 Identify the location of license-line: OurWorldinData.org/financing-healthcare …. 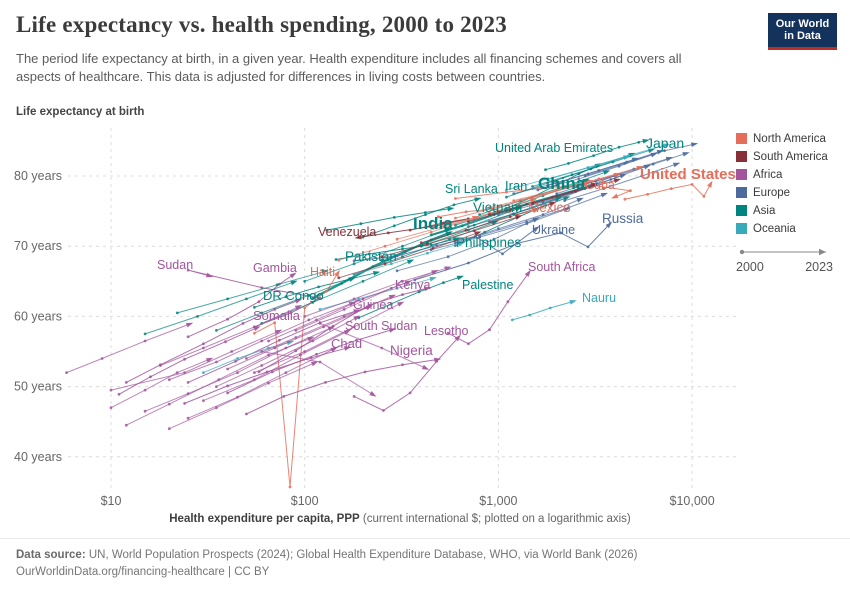
(143, 572).